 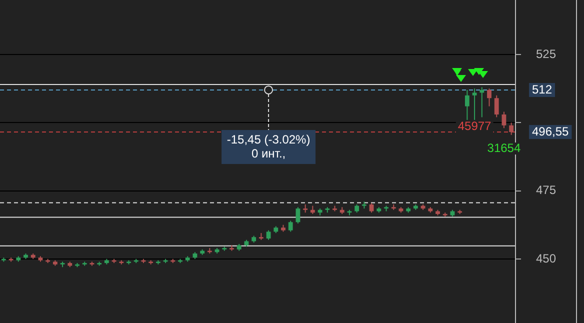 What do you see at coordinates (546, 53) in the screenshot?
I see `y-tick-label: 525` at bounding box center [546, 53].